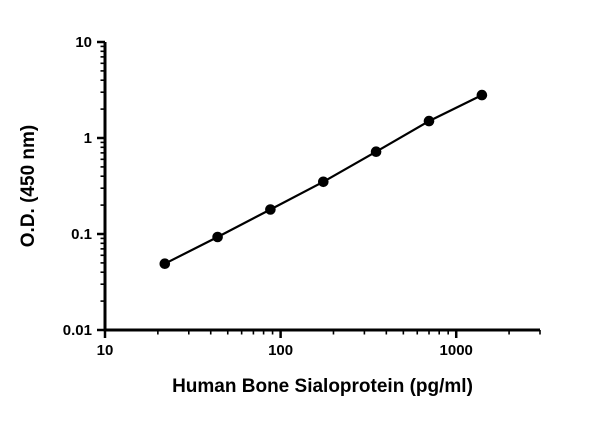  What do you see at coordinates (456, 350) in the screenshot?
I see `x-tick-label: 1000` at bounding box center [456, 350].